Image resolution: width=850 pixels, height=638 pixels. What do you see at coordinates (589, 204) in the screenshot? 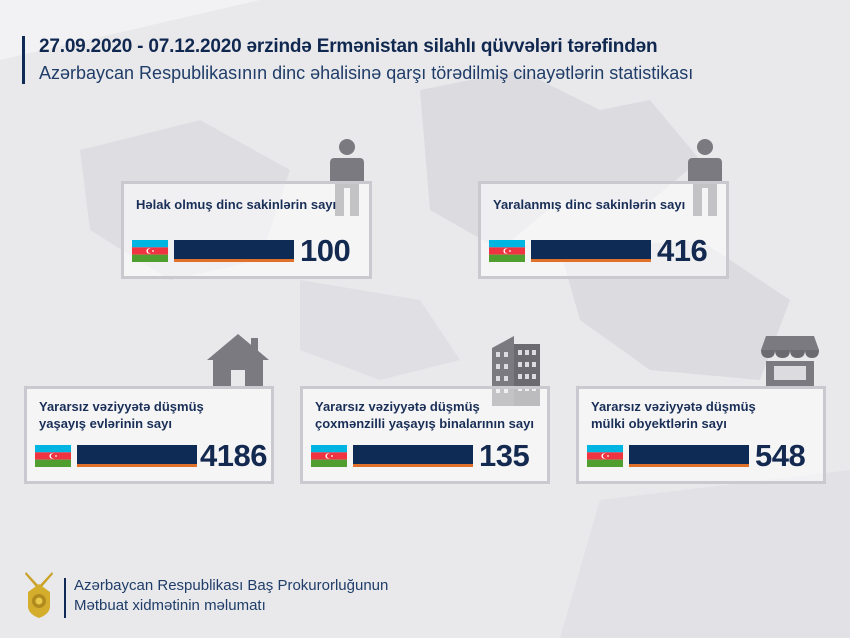
I see `card-label: Yaralanmış dinc sakinlərin sayı` at bounding box center [589, 204].